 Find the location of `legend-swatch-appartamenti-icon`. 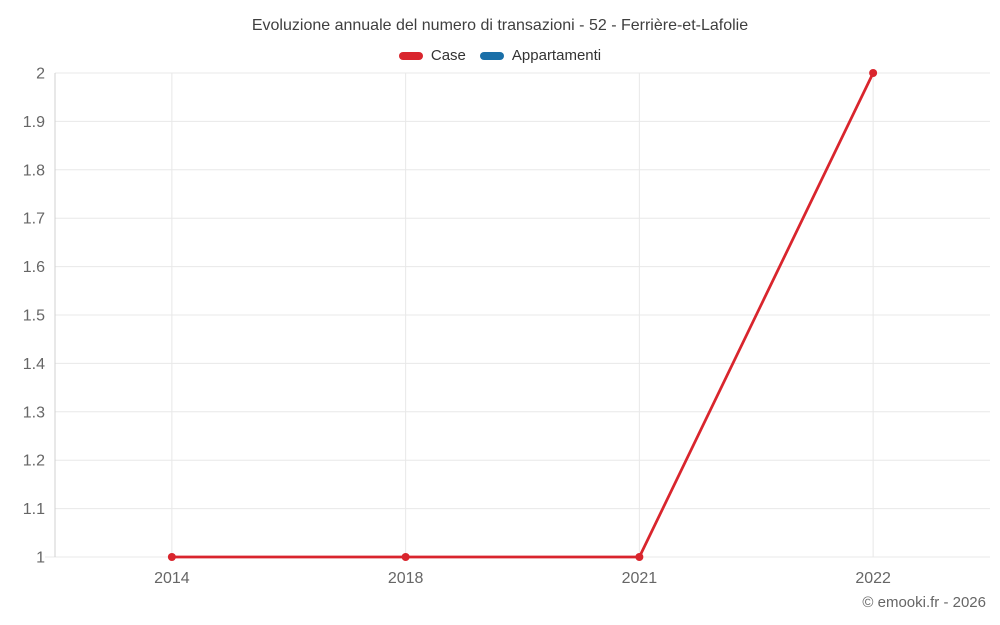

legend-swatch-appartamenti-icon is located at coordinates (491, 55).